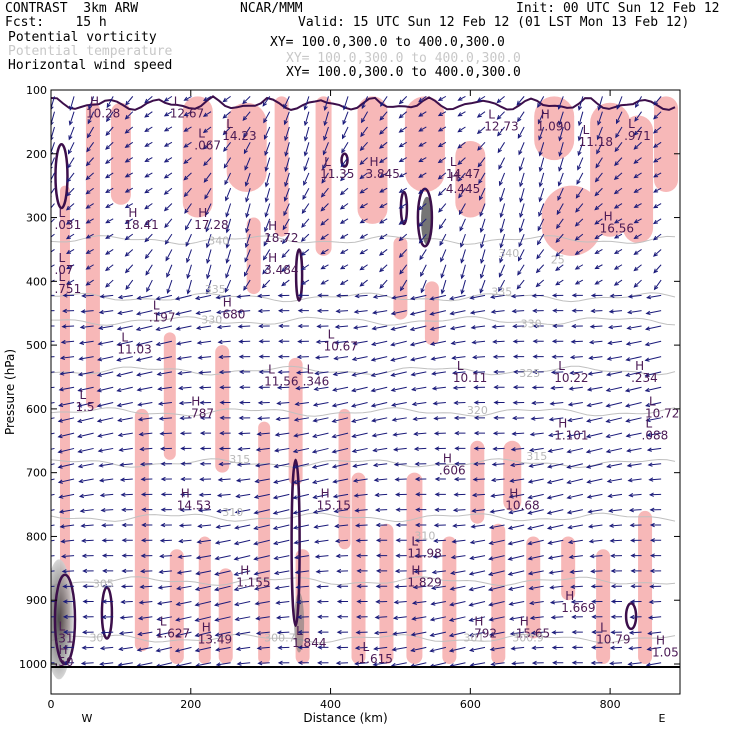 This screenshot has height=740, width=740. What do you see at coordinates (424, 536) in the screenshot?
I see `theta-contour-label: 310` at bounding box center [424, 536].